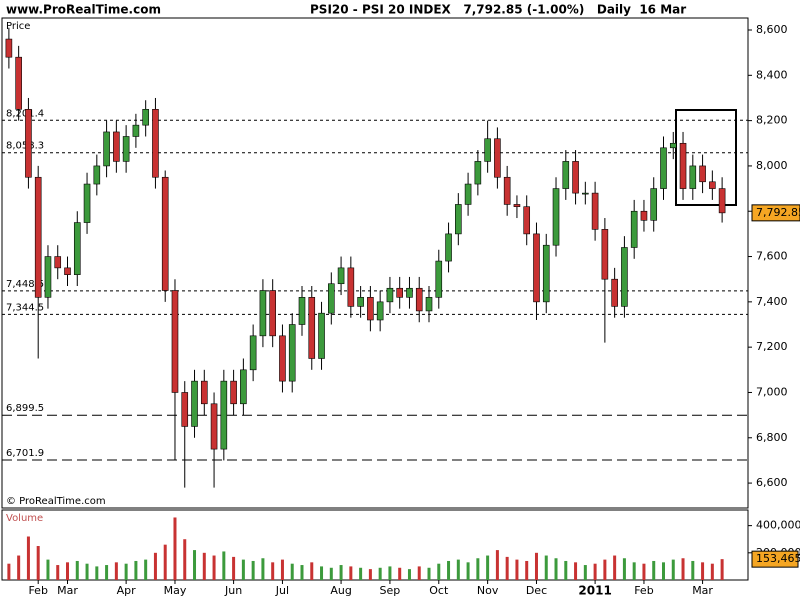 This screenshot has width=800, height=600. I want to click on x-tick-label: Jul, so click(282, 590).